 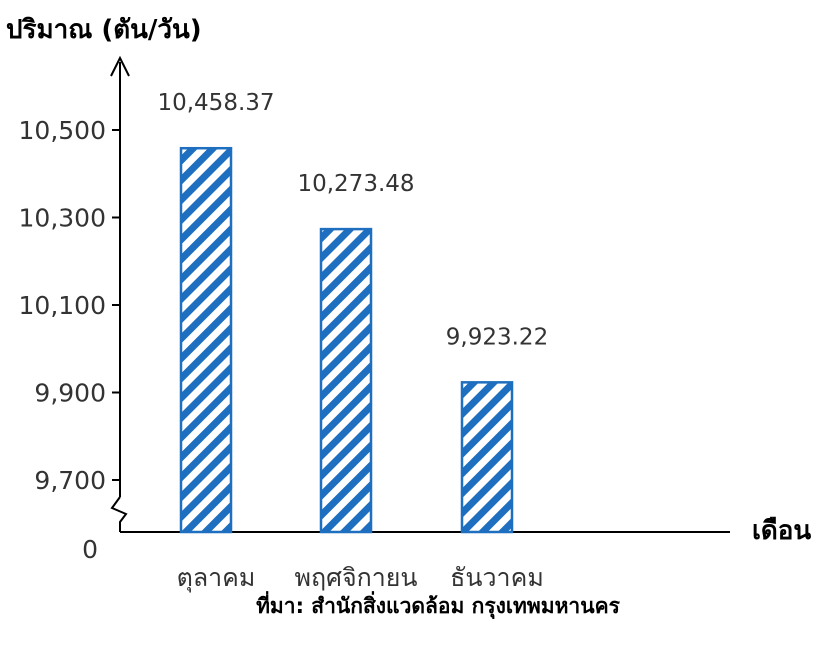 I want to click on source-note: ที่มา: สำนักสิ่งแวดล้อม กรุงเทพมหานคร, so click(x=438, y=605).